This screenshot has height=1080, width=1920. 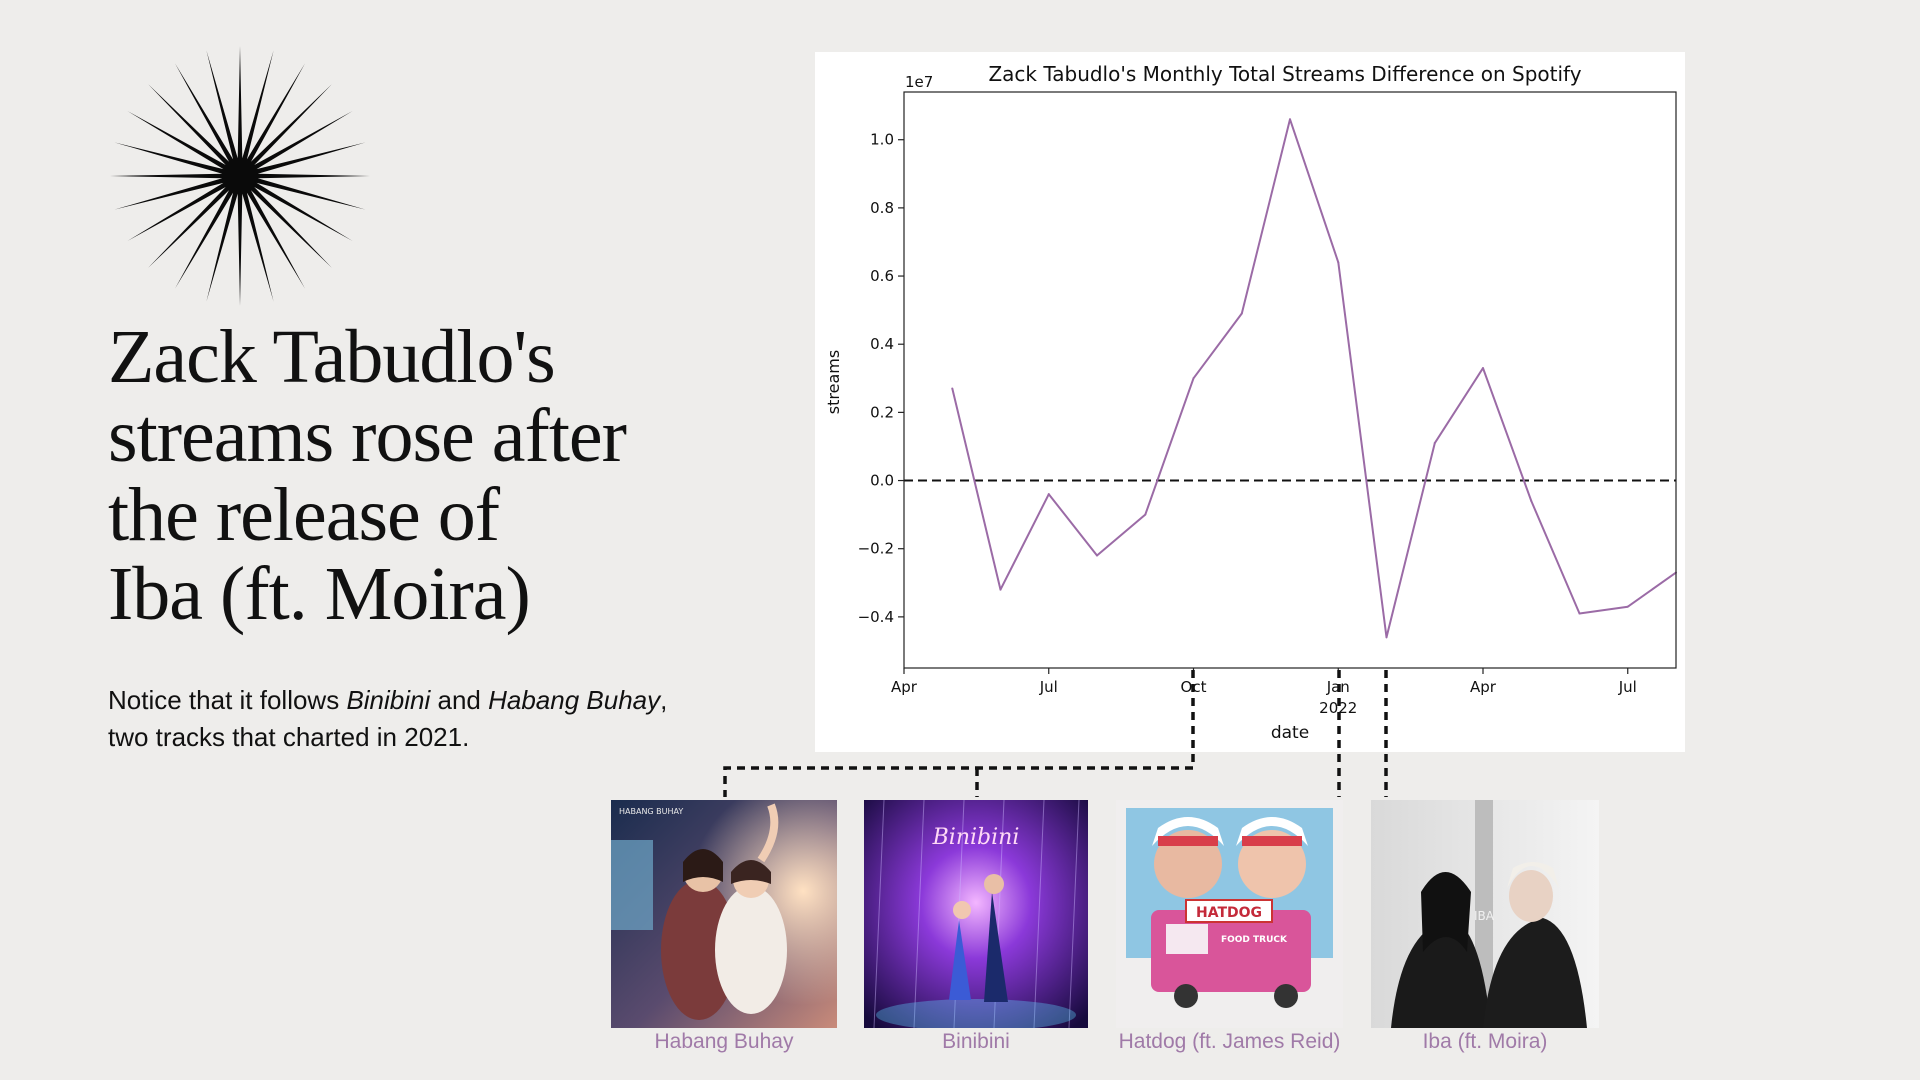 What do you see at coordinates (976, 837) in the screenshot?
I see `binibini-cover-text: Binibini` at bounding box center [976, 837].